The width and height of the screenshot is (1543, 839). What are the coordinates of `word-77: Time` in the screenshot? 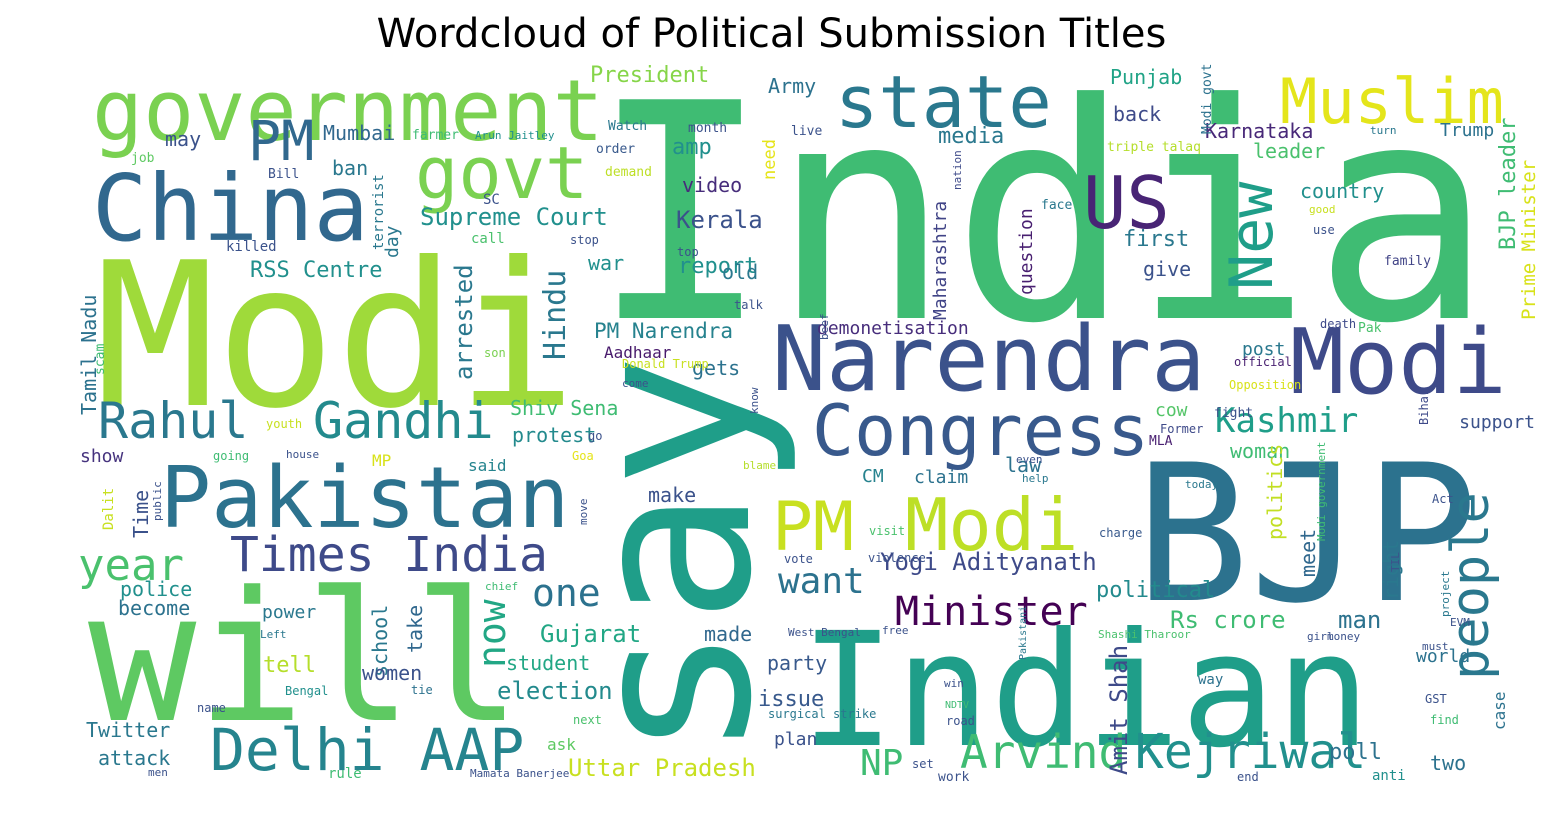 It's located at (141, 514).